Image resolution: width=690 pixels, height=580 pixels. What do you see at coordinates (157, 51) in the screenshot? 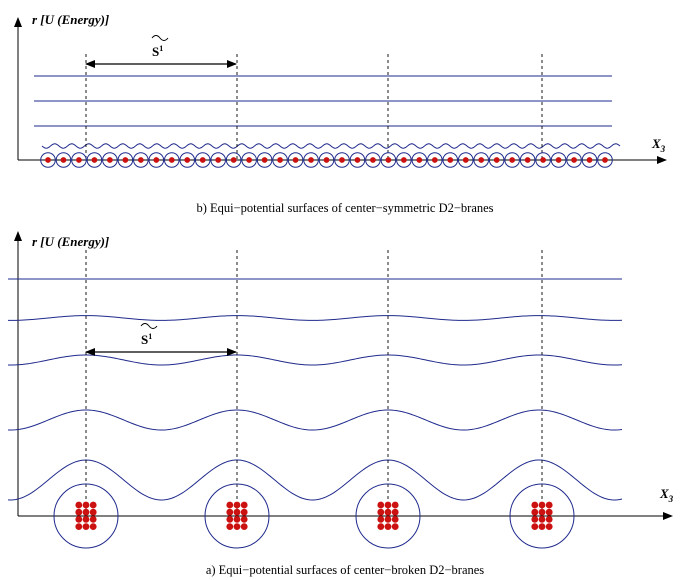
I see `svg-text: S1` at bounding box center [157, 51].